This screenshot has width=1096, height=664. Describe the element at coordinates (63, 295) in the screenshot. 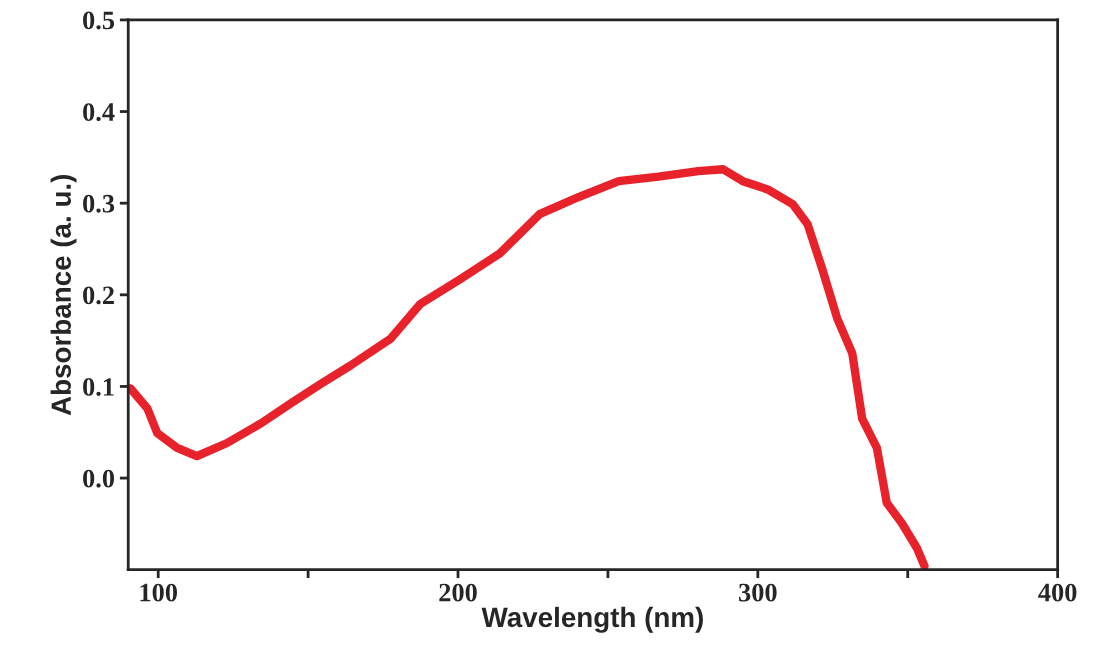

I see `y-axis-title: Absorbance (a. u.)` at that location.